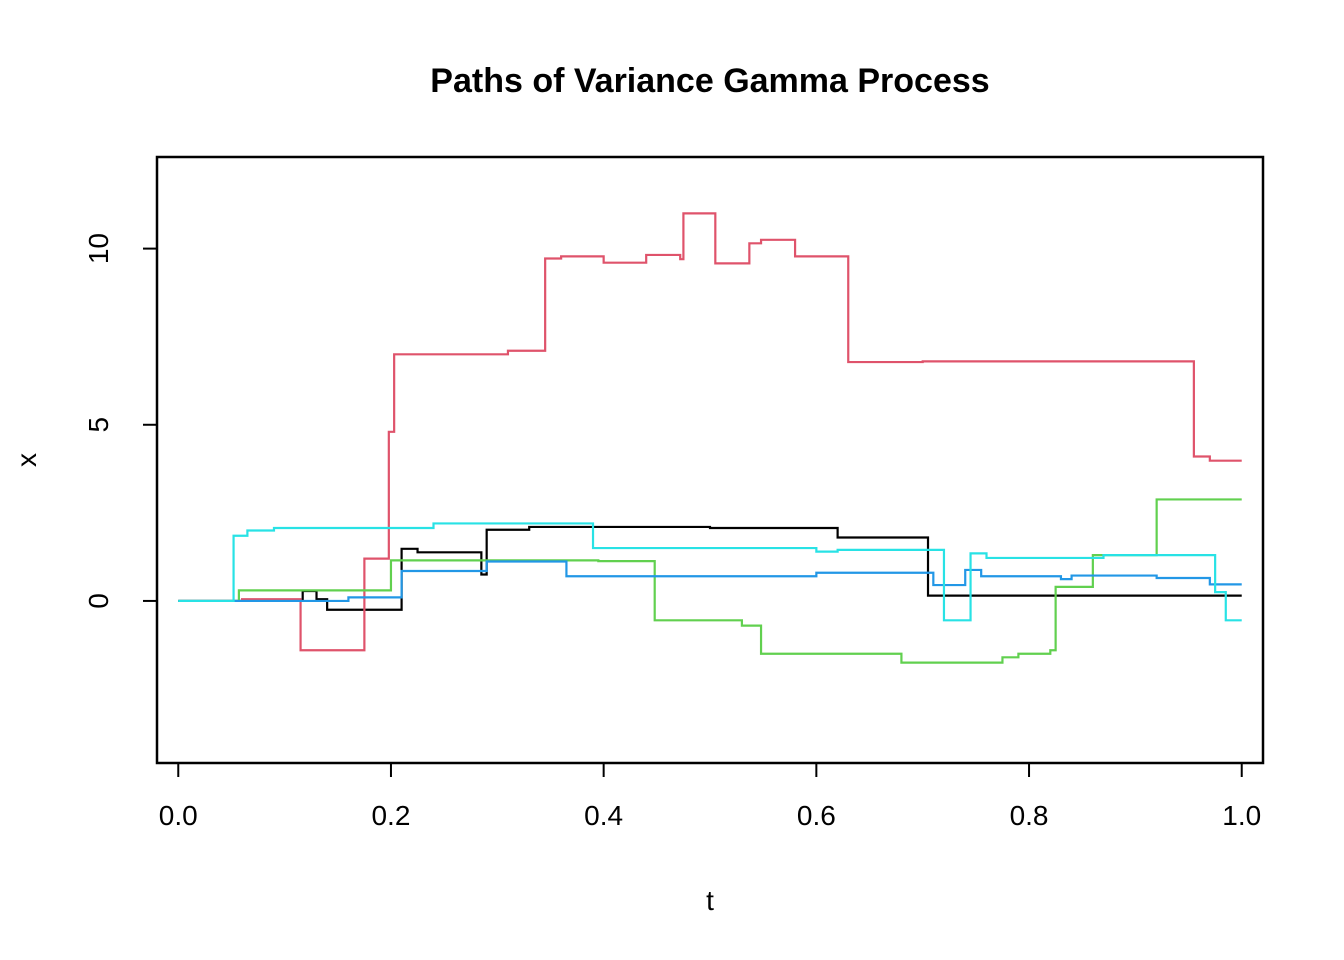 This screenshot has width=1344, height=960. Describe the element at coordinates (1241, 815) in the screenshot. I see `x-tick-label: 1.0` at that location.